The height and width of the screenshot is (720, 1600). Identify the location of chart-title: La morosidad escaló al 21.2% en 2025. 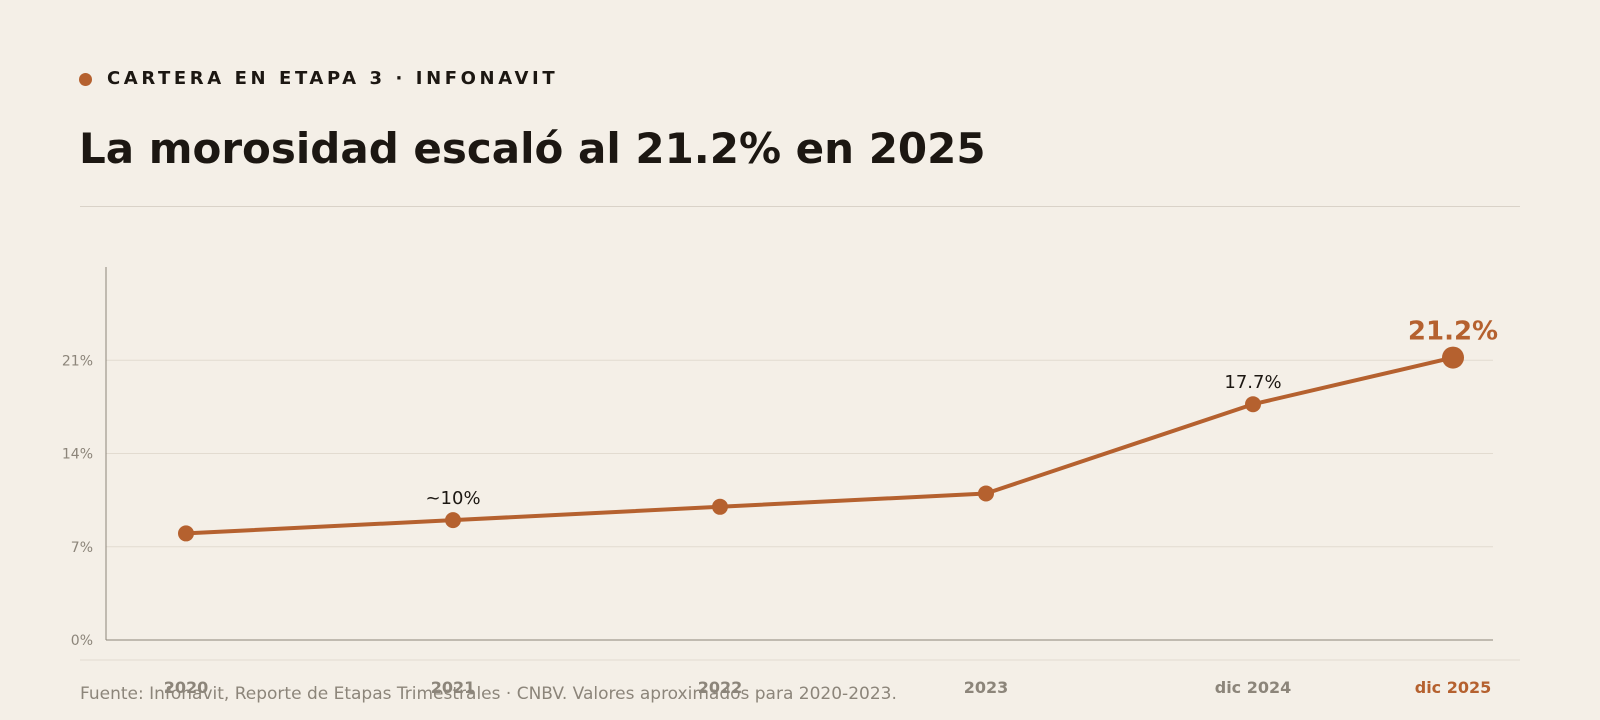
(532, 148).